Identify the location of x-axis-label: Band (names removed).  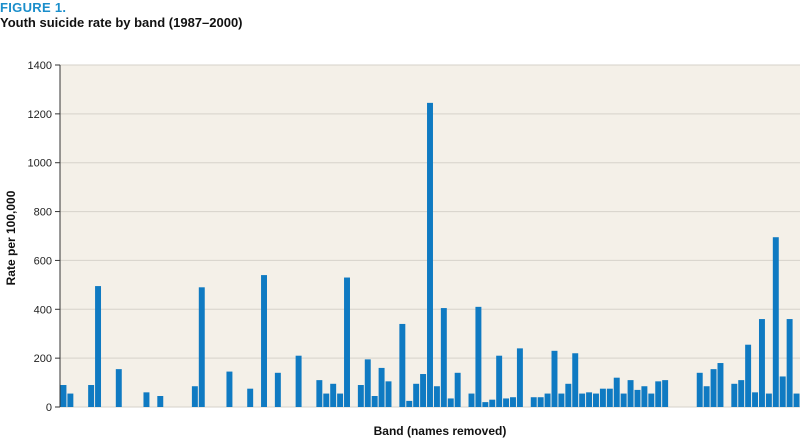
(440, 431).